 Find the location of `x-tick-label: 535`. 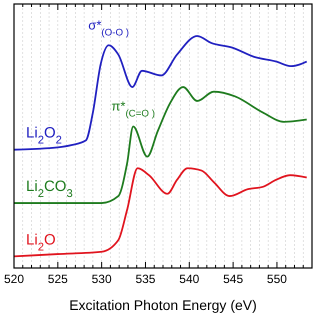

x-tick-label: 535 is located at coordinates (145, 279).